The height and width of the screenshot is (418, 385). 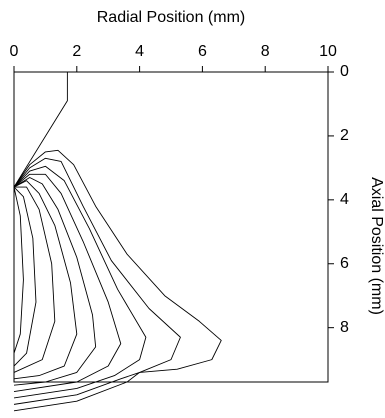 What do you see at coordinates (139, 51) in the screenshot?
I see `x-tick-label: 4` at bounding box center [139, 51].